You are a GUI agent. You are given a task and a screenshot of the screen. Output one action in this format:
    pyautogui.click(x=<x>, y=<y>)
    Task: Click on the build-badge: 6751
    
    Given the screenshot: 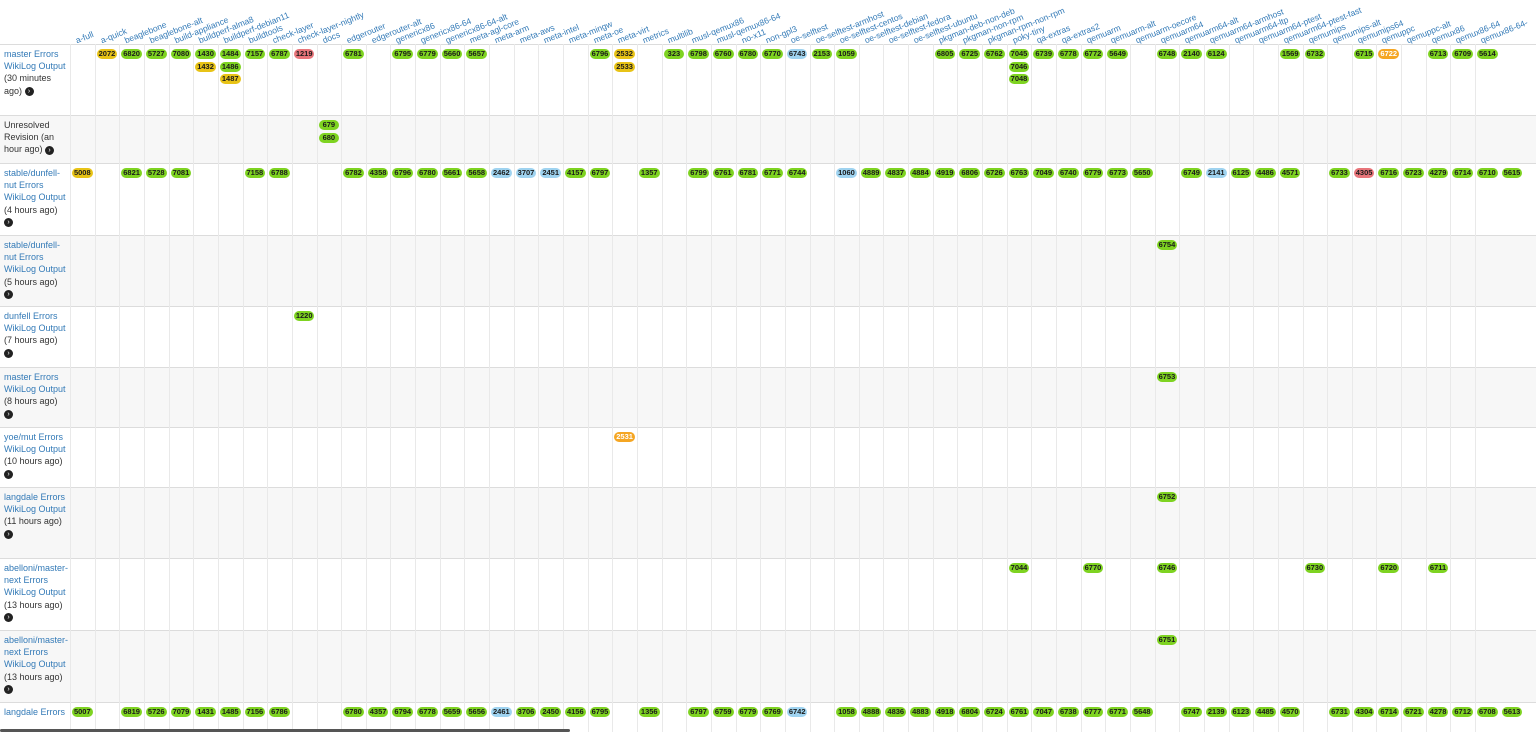 What is the action you would take?
    pyautogui.click(x=1167, y=640)
    